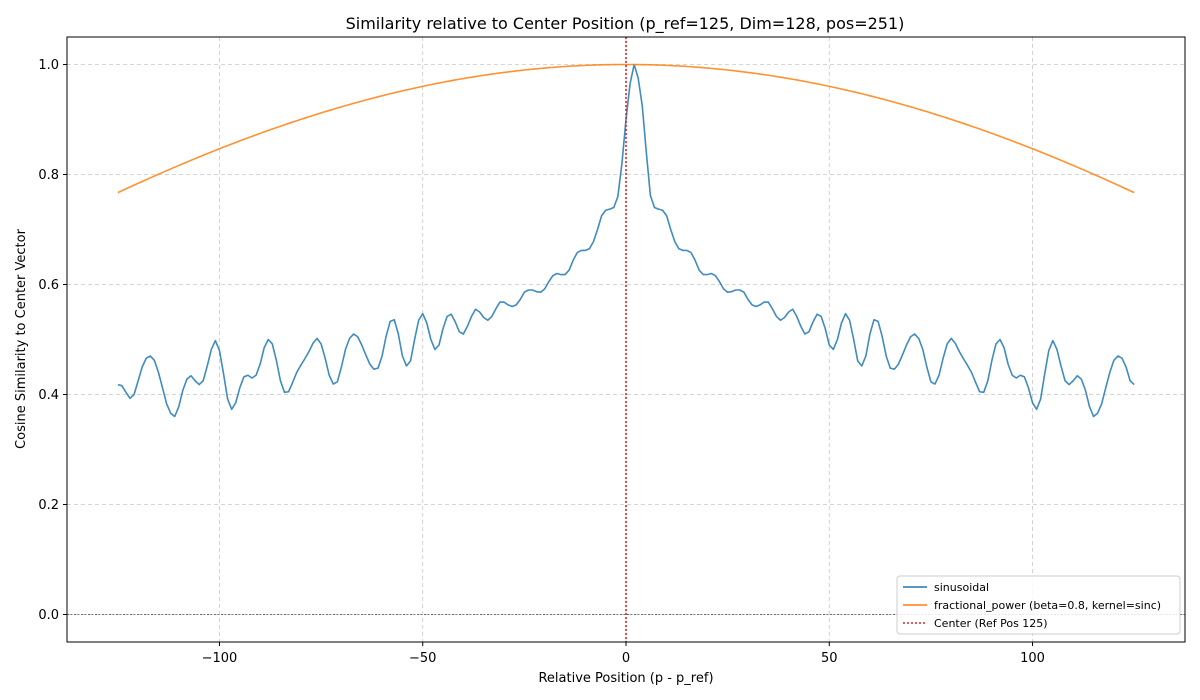  I want to click on y-tick-label: 1.0, so click(48, 65).